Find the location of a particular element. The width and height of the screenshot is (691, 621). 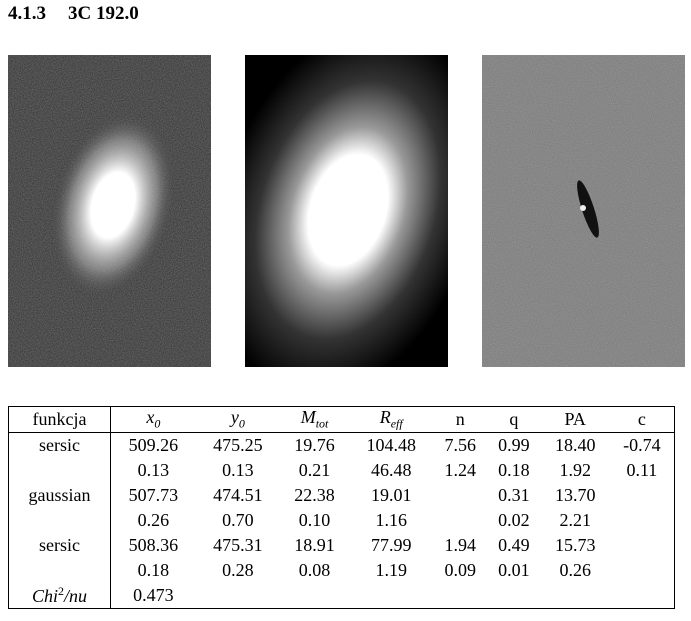

table-row: gaussian 507.73 474.51 22.38 19.01 0.31 13.70 is located at coordinates (341, 495).